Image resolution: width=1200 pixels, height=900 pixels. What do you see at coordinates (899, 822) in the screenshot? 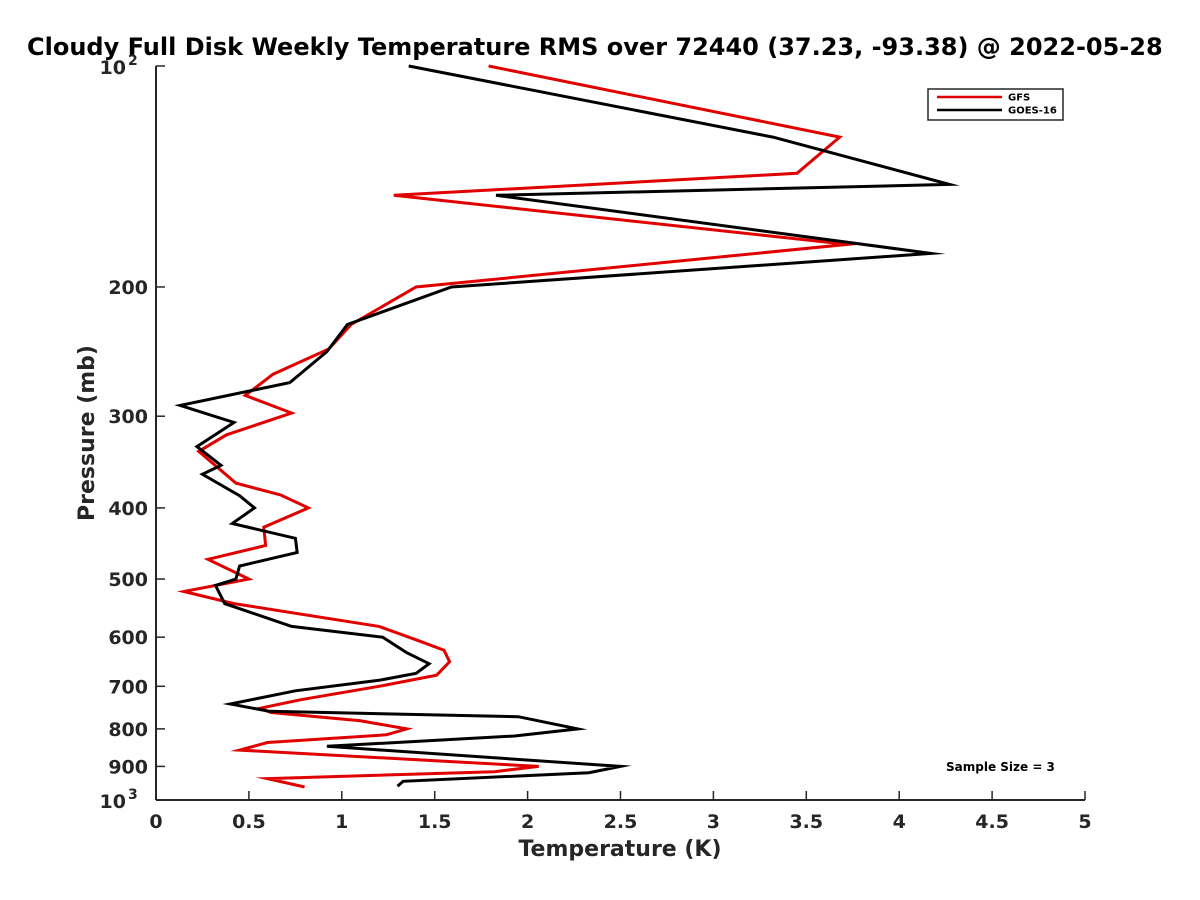
I see `x-tick-label: 4` at bounding box center [899, 822].